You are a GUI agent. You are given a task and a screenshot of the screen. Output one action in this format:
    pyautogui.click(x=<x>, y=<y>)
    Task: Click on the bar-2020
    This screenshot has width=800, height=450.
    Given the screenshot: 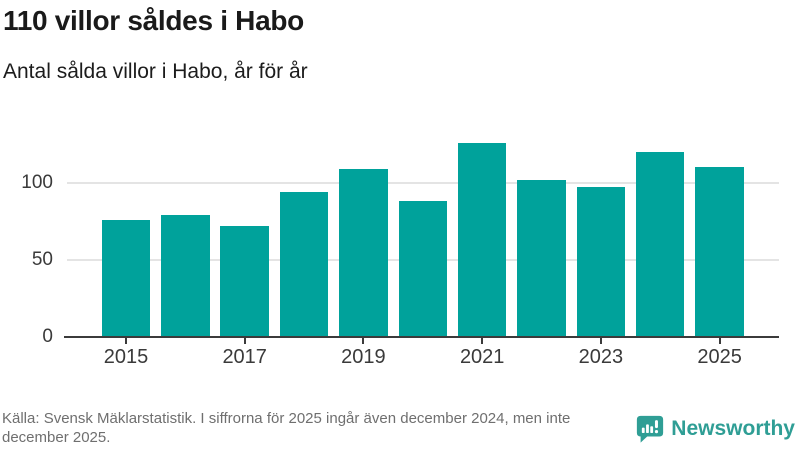 What is the action you would take?
    pyautogui.click(x=423, y=269)
    